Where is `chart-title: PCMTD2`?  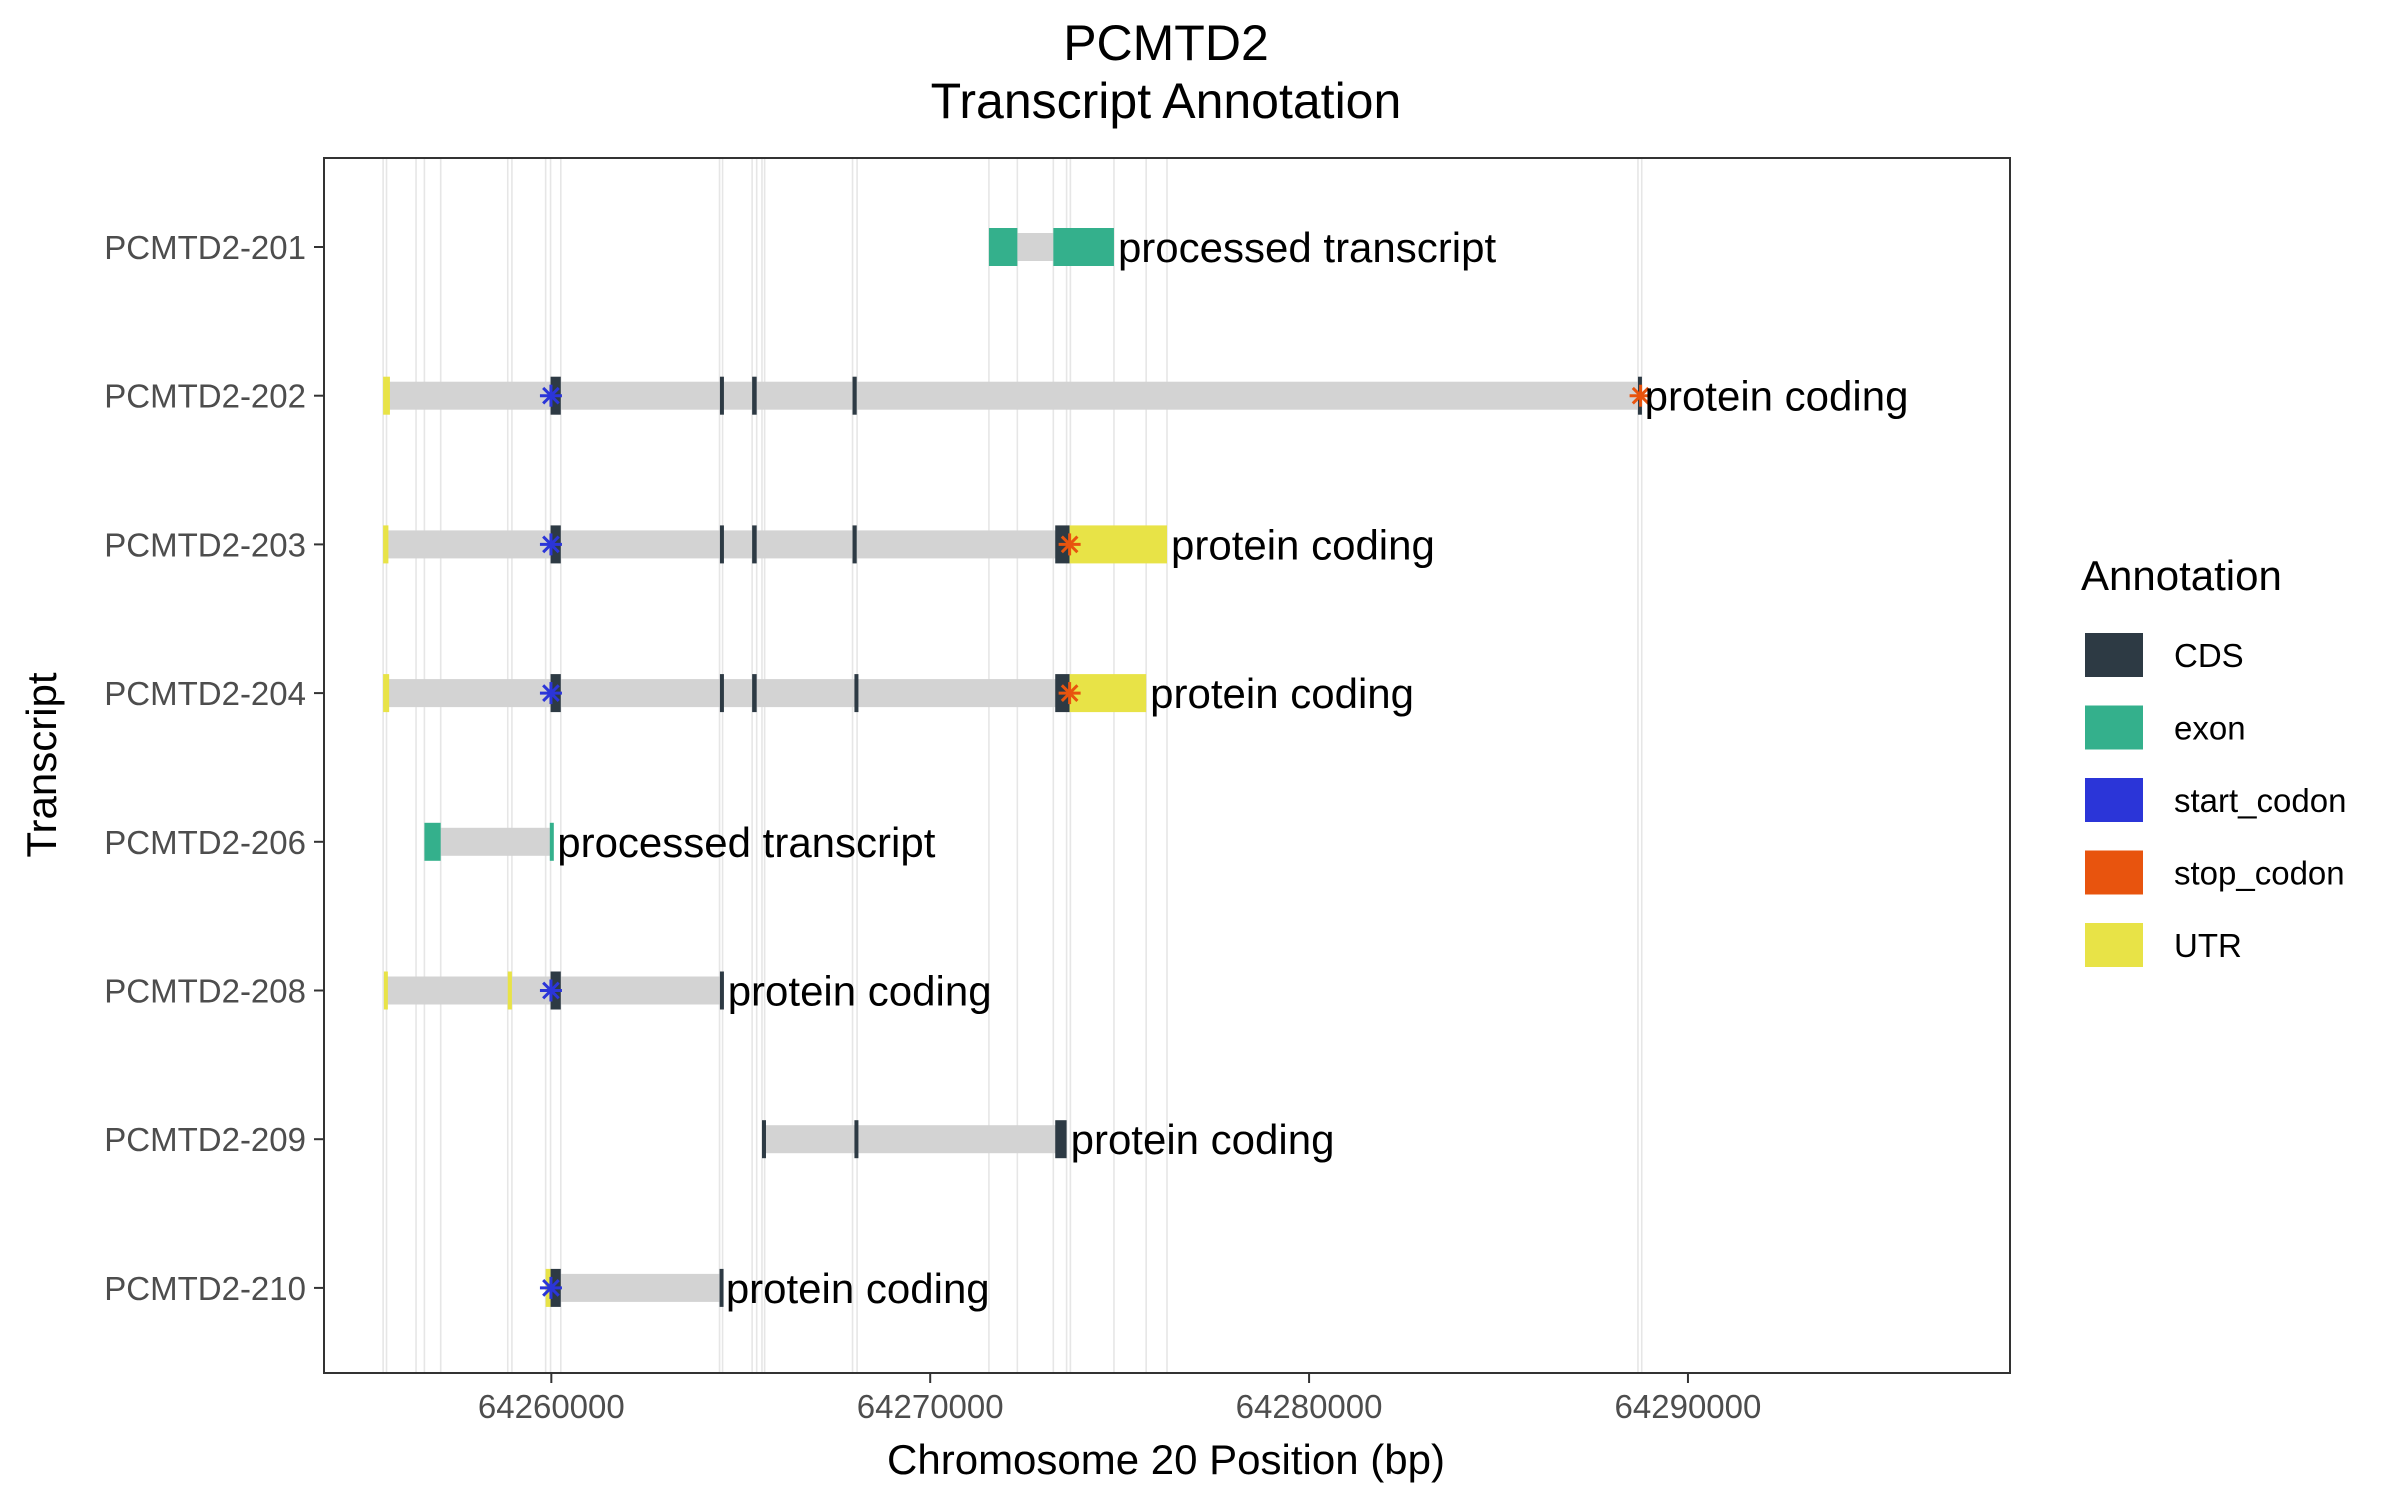
chart-title: PCMTD2 is located at coordinates (1166, 43).